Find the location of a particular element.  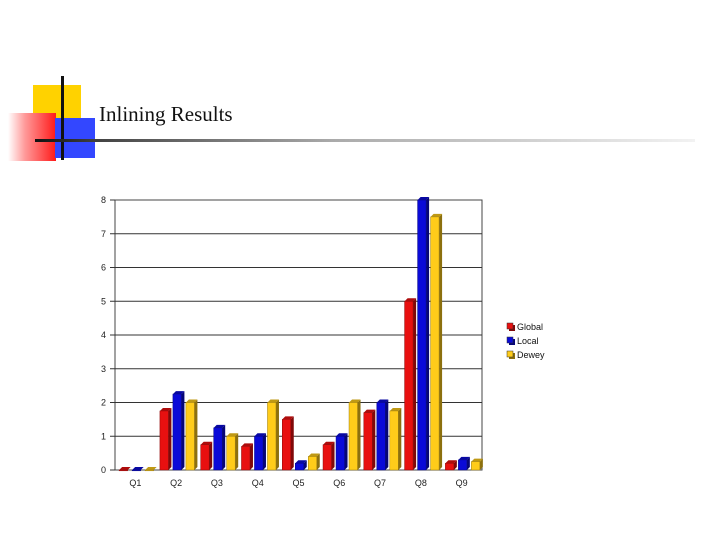

bar-dewey-q3 is located at coordinates (231, 453).